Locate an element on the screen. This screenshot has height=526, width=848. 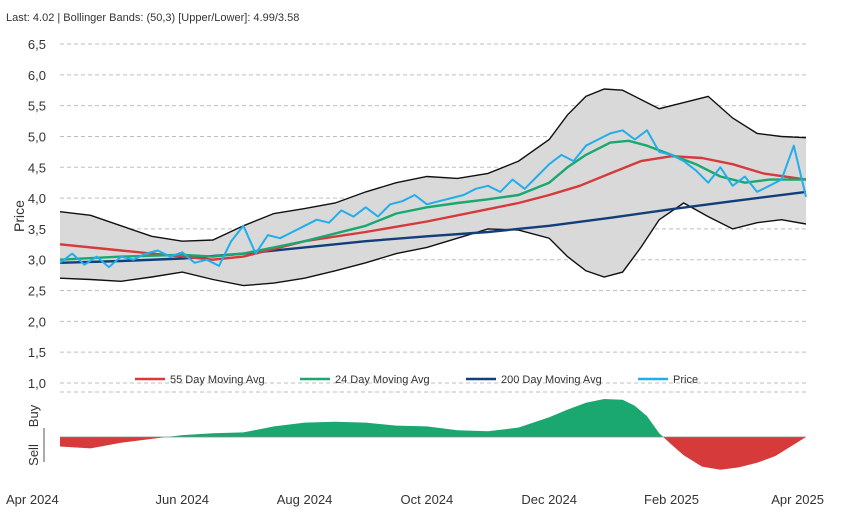
y-tick-labels: 6,5 6,0 5,5 5,0 4,5 4,0 3,5 3,0 2,5 2,0 1,5 1,0 is located at coordinates (37, 214).